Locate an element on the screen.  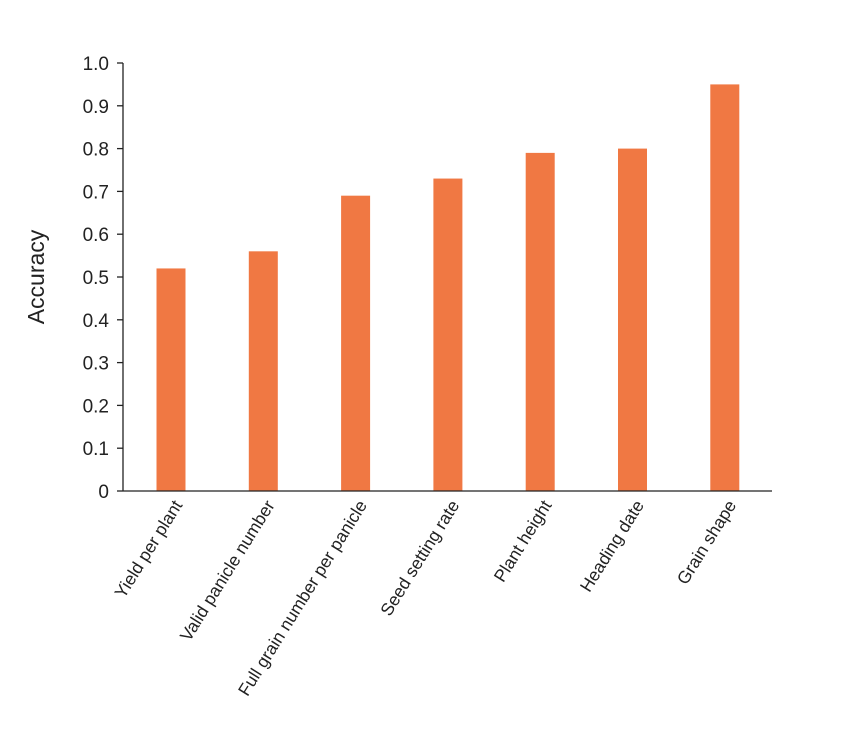
y-tick-label: 0.5 is located at coordinates (96, 278).